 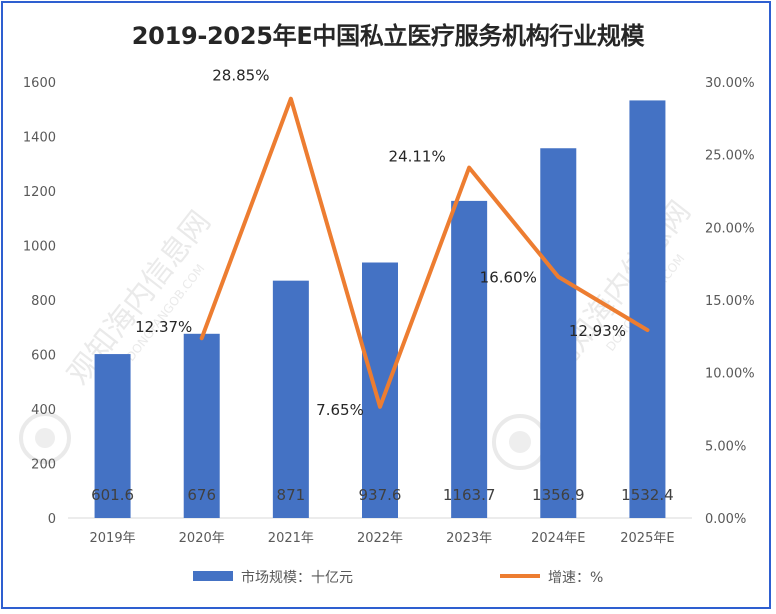 I want to click on bar-data-label: 871, so click(x=291, y=495).